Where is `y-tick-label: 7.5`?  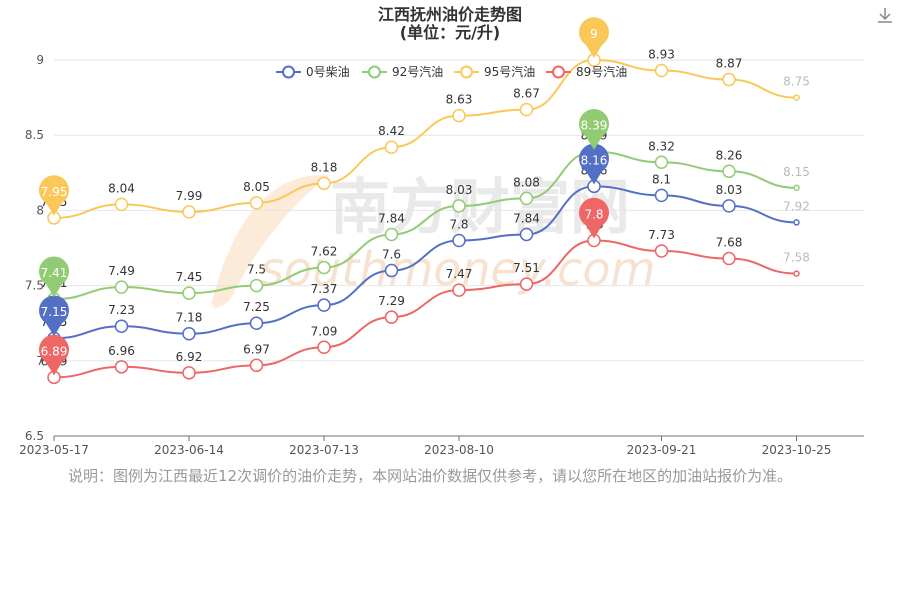
y-tick-label: 7.5 is located at coordinates (34, 286).